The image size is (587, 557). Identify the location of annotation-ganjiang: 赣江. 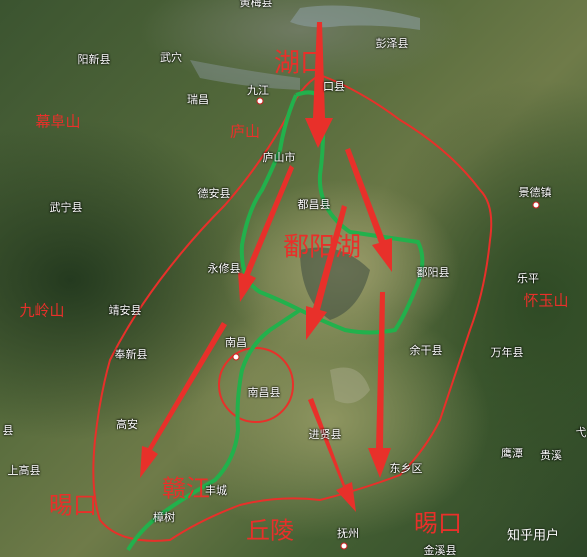
(186, 488).